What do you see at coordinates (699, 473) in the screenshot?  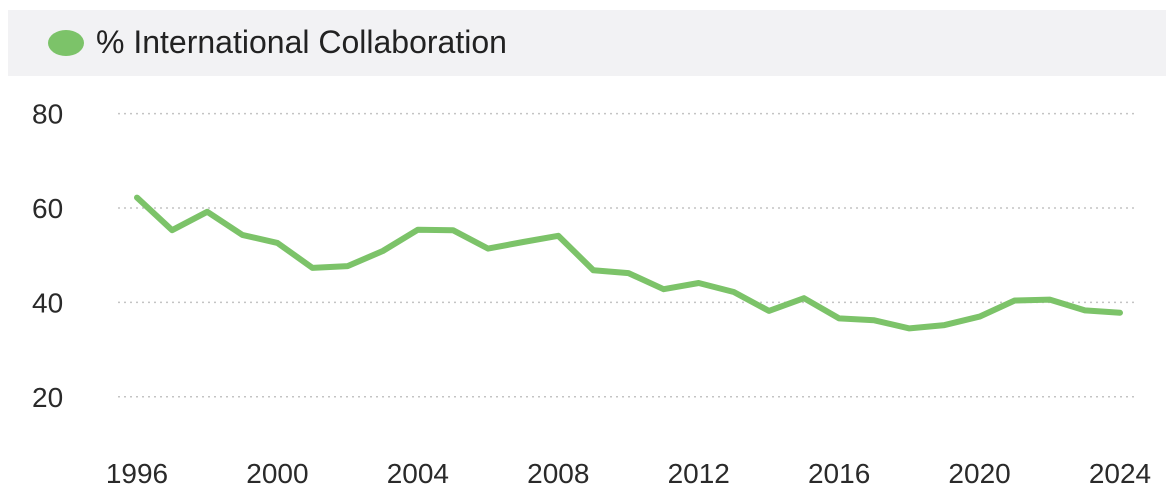 I see `x-tick-label: 2012` at bounding box center [699, 473].